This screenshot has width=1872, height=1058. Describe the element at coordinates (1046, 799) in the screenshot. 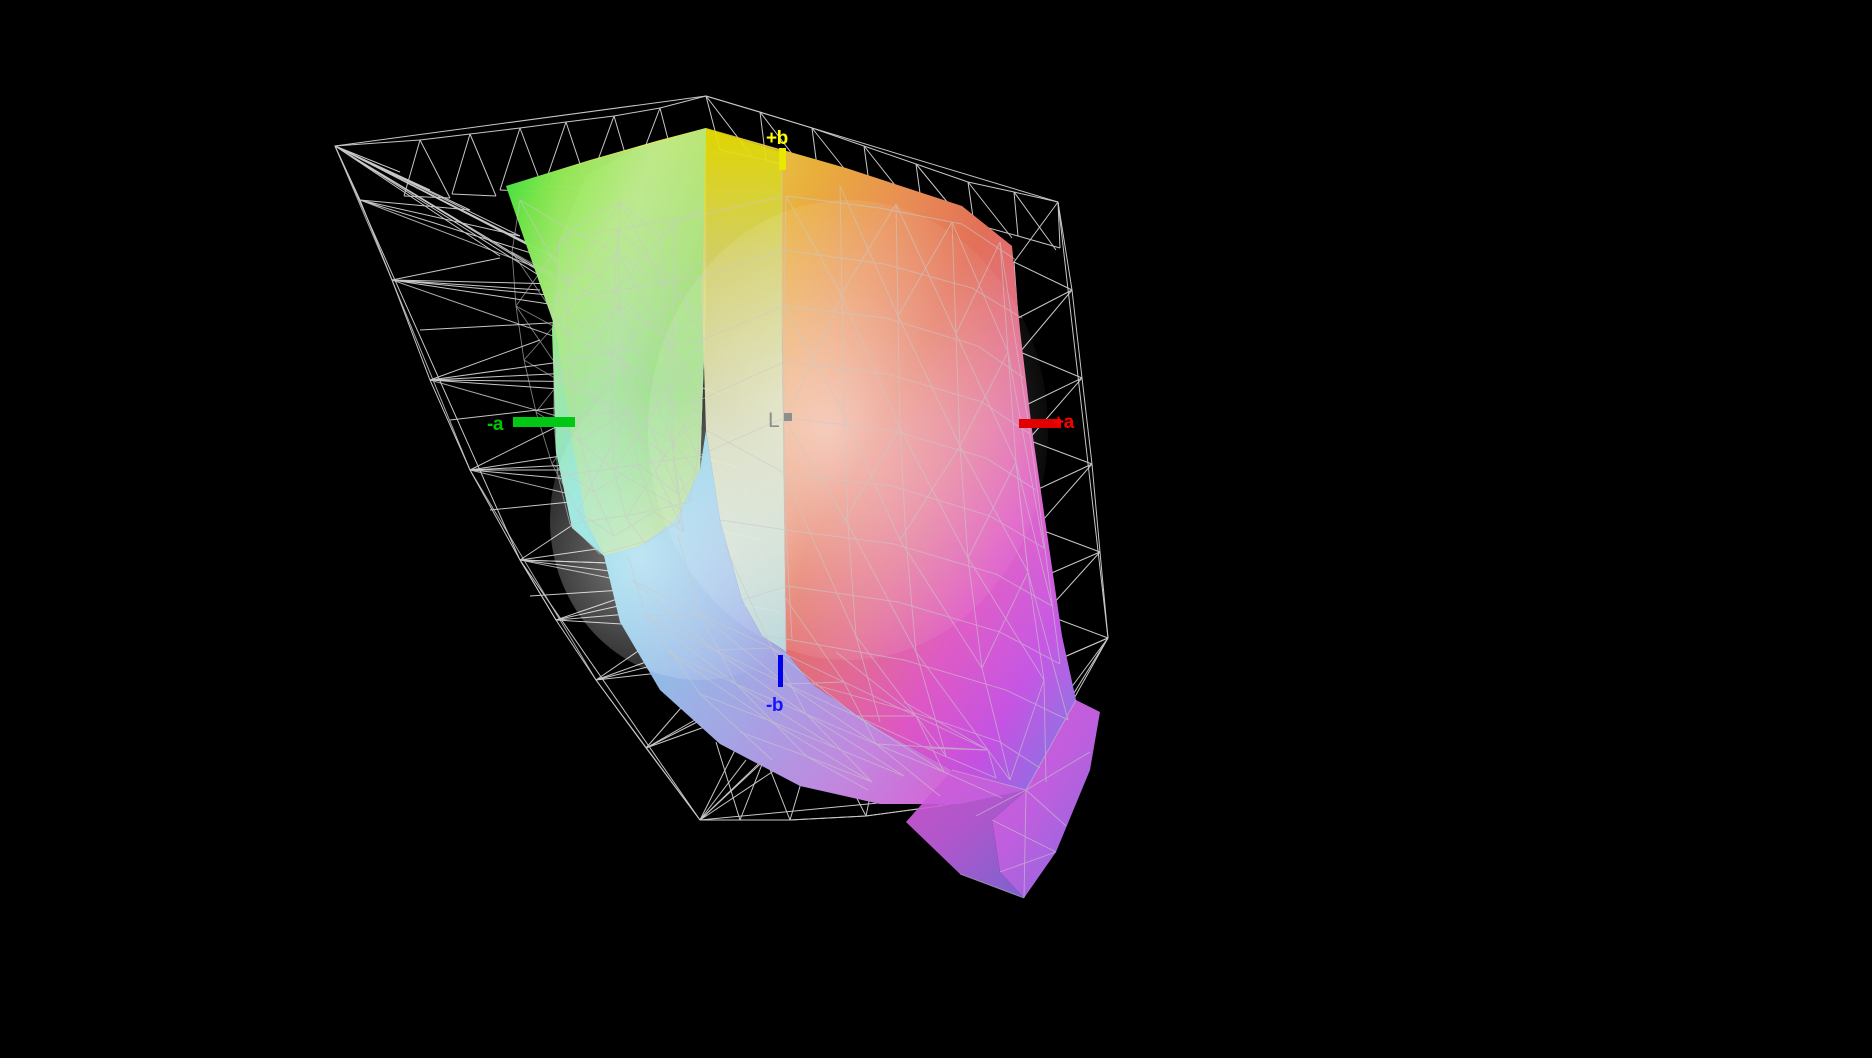

I see `gamut-skirt` at that location.